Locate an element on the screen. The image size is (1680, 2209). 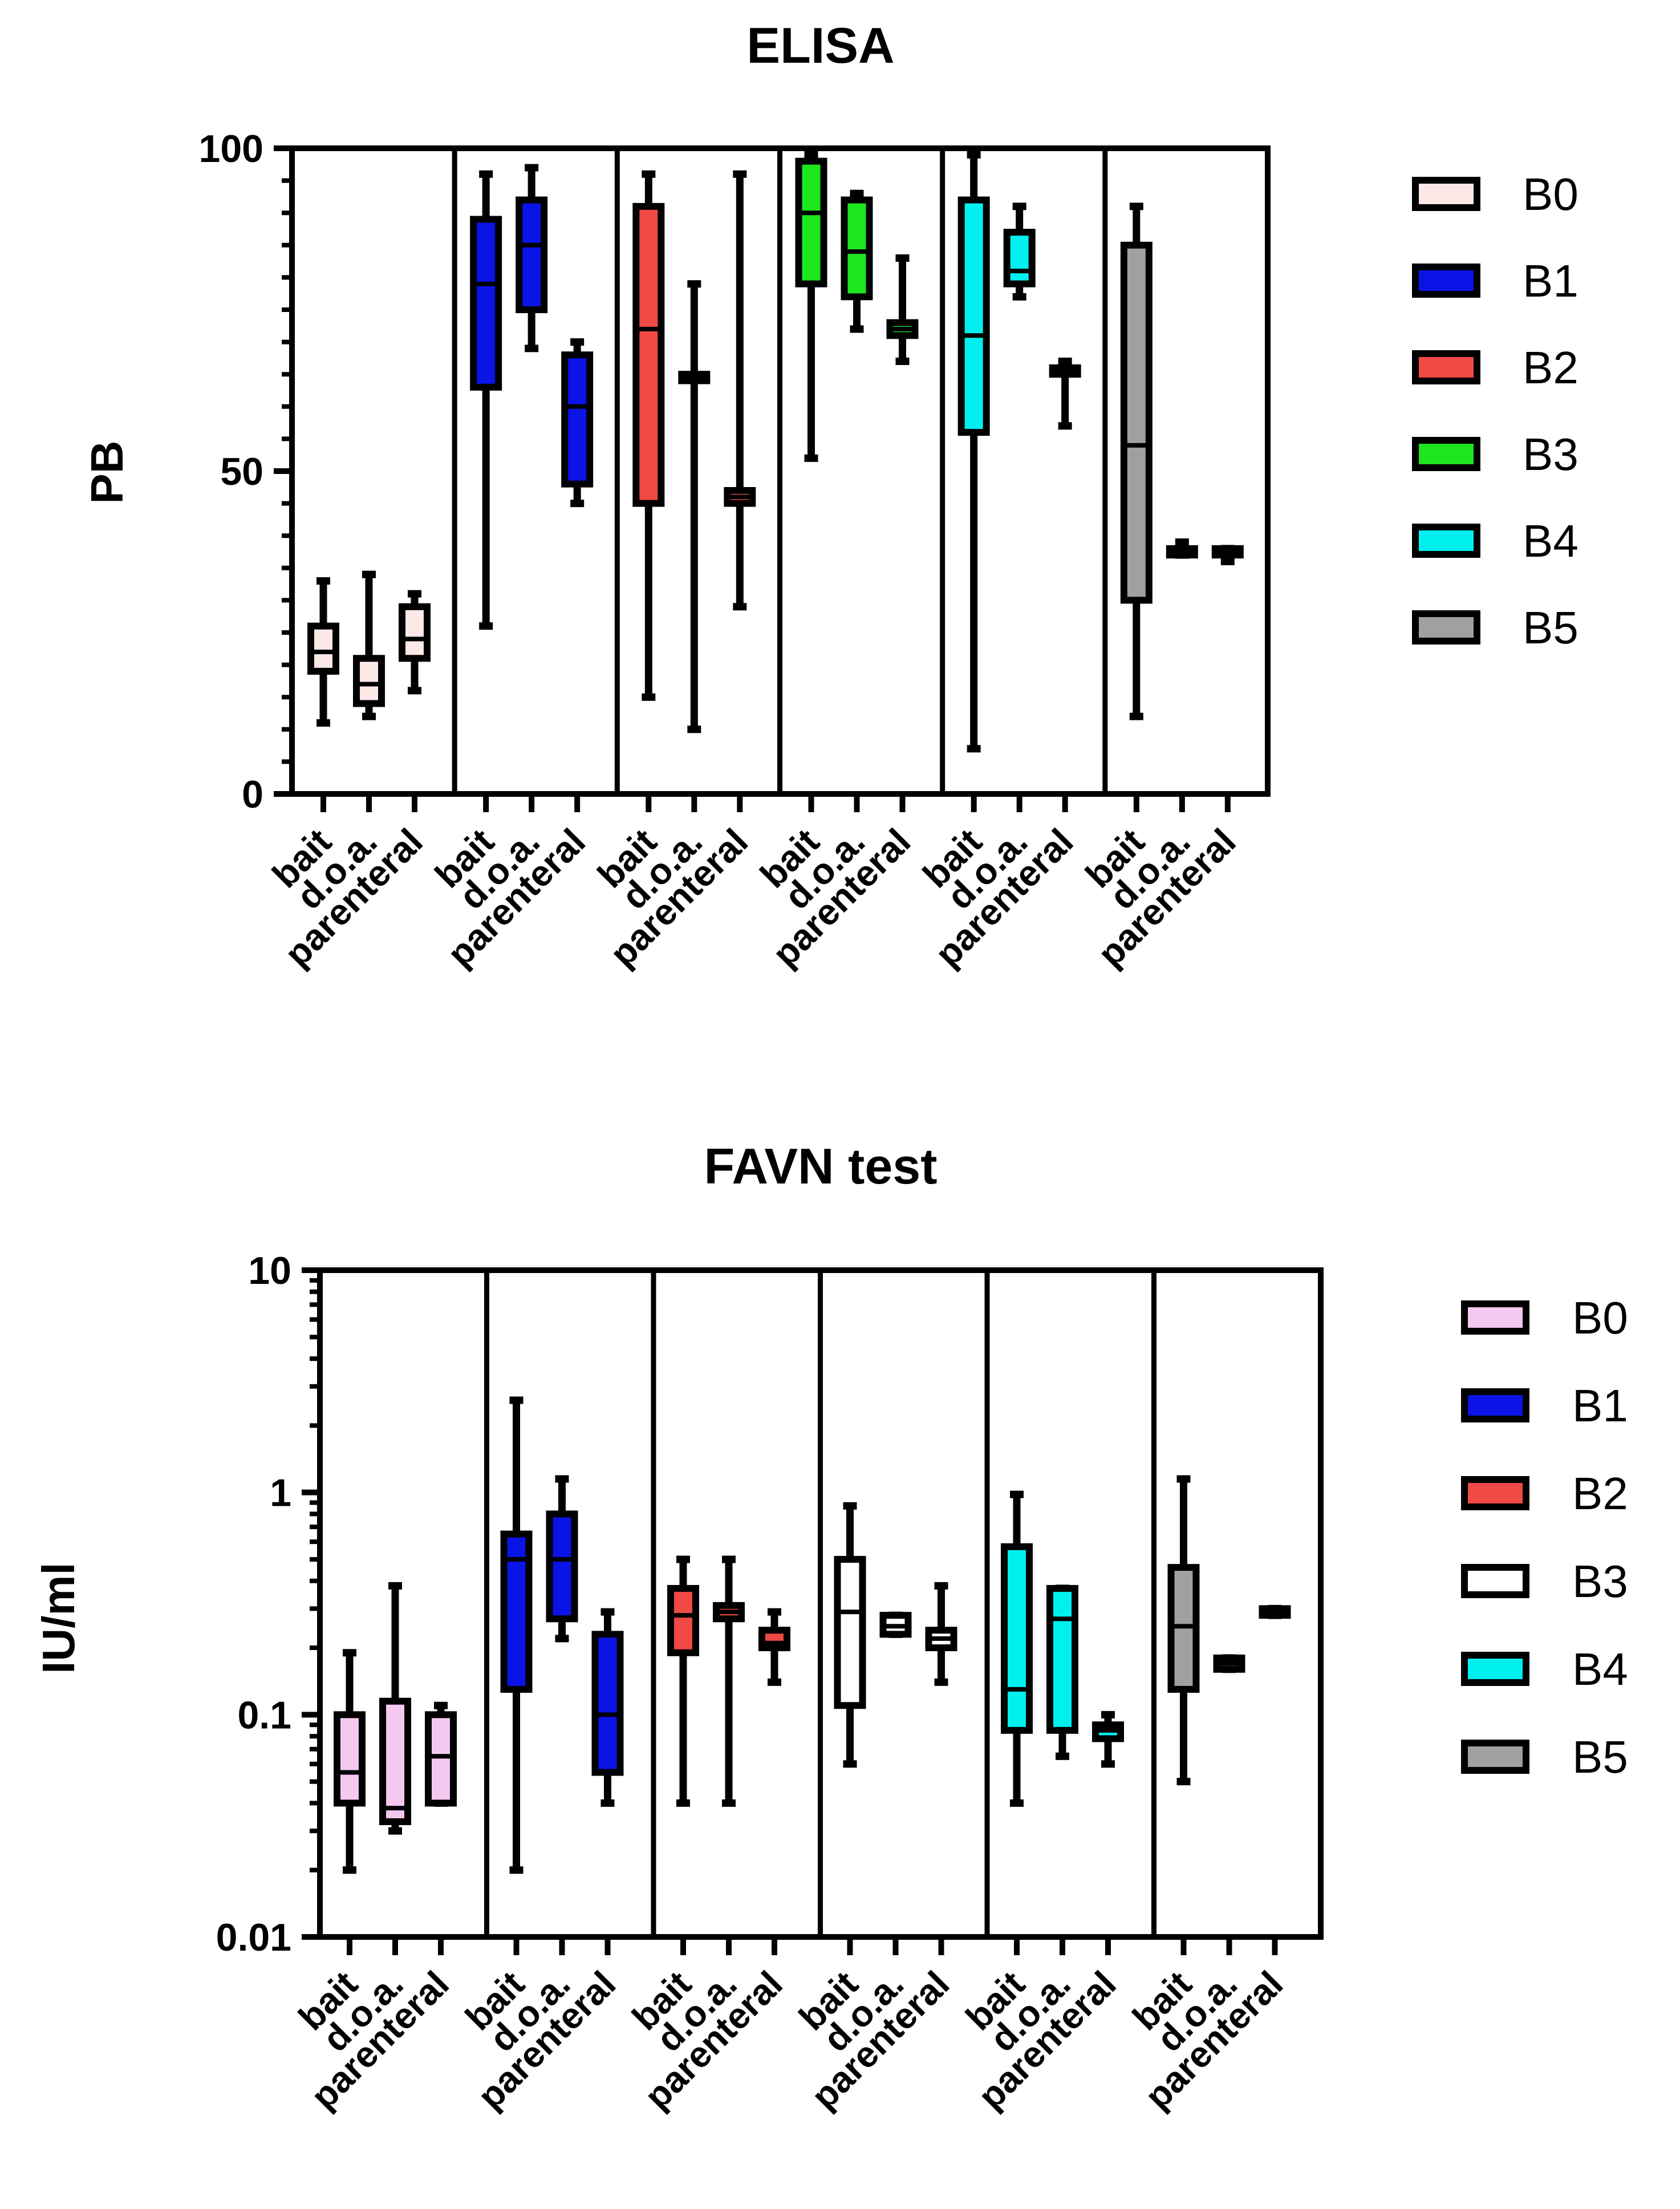
y-axis-label: PB is located at coordinates (107, 472).